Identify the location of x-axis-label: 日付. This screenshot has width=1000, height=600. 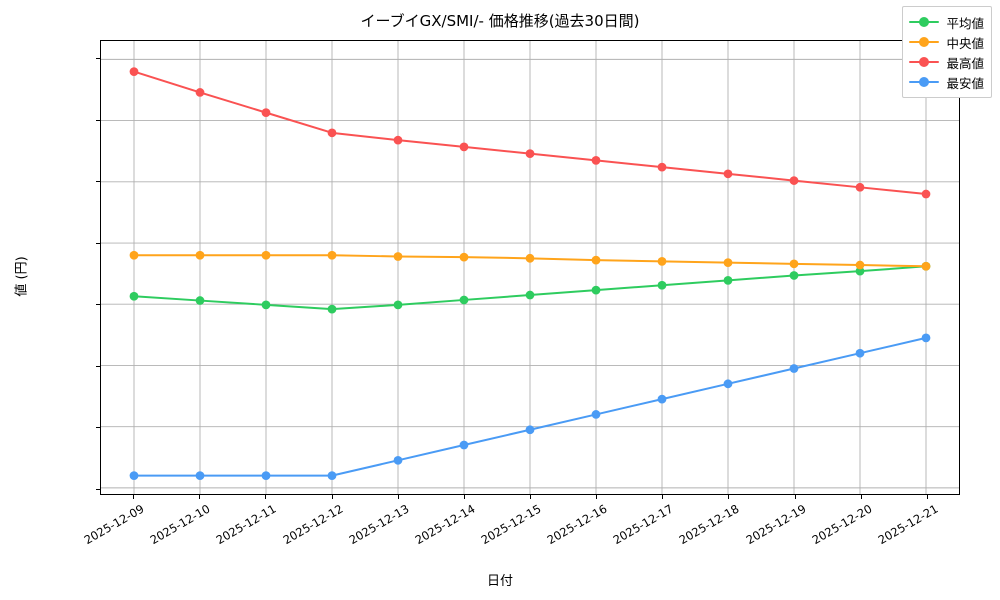
(499, 581).